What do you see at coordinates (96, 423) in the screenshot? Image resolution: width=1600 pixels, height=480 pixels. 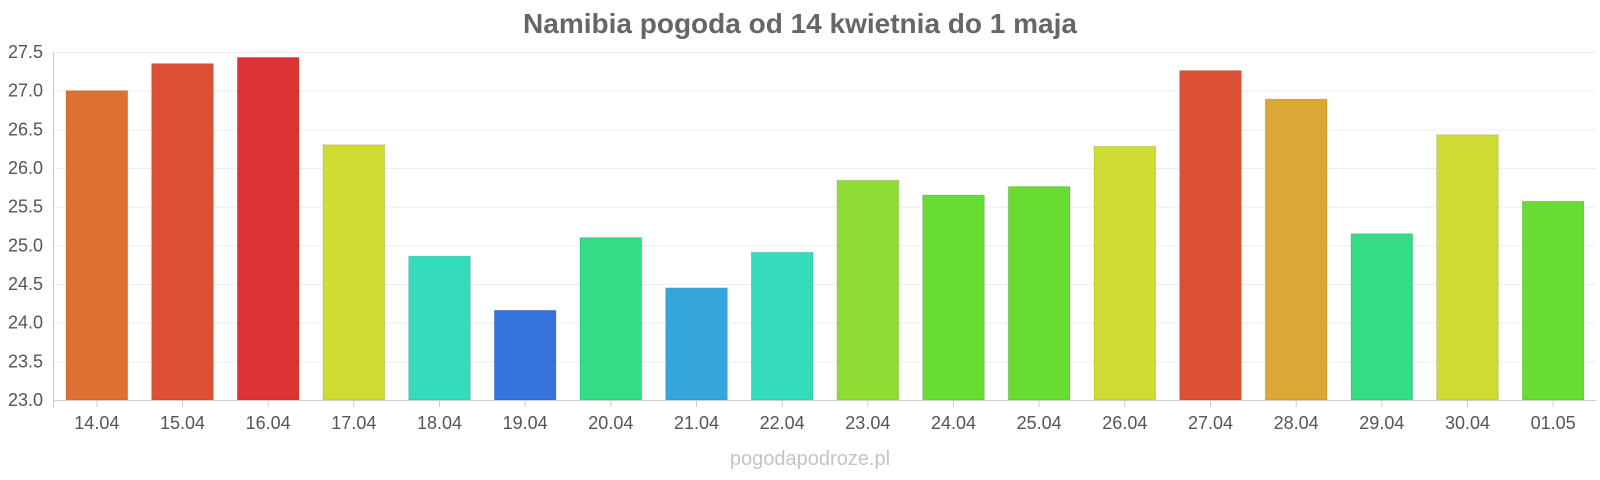 I see `x-tick-label: 14.04` at bounding box center [96, 423].